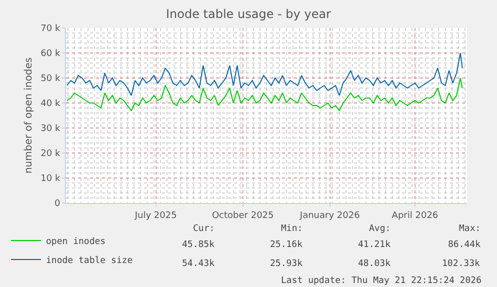 Image resolution: width=497 pixels, height=287 pixels. What do you see at coordinates (50, 179) in the screenshot?
I see `y-tick-label: 10 k` at bounding box center [50, 179].